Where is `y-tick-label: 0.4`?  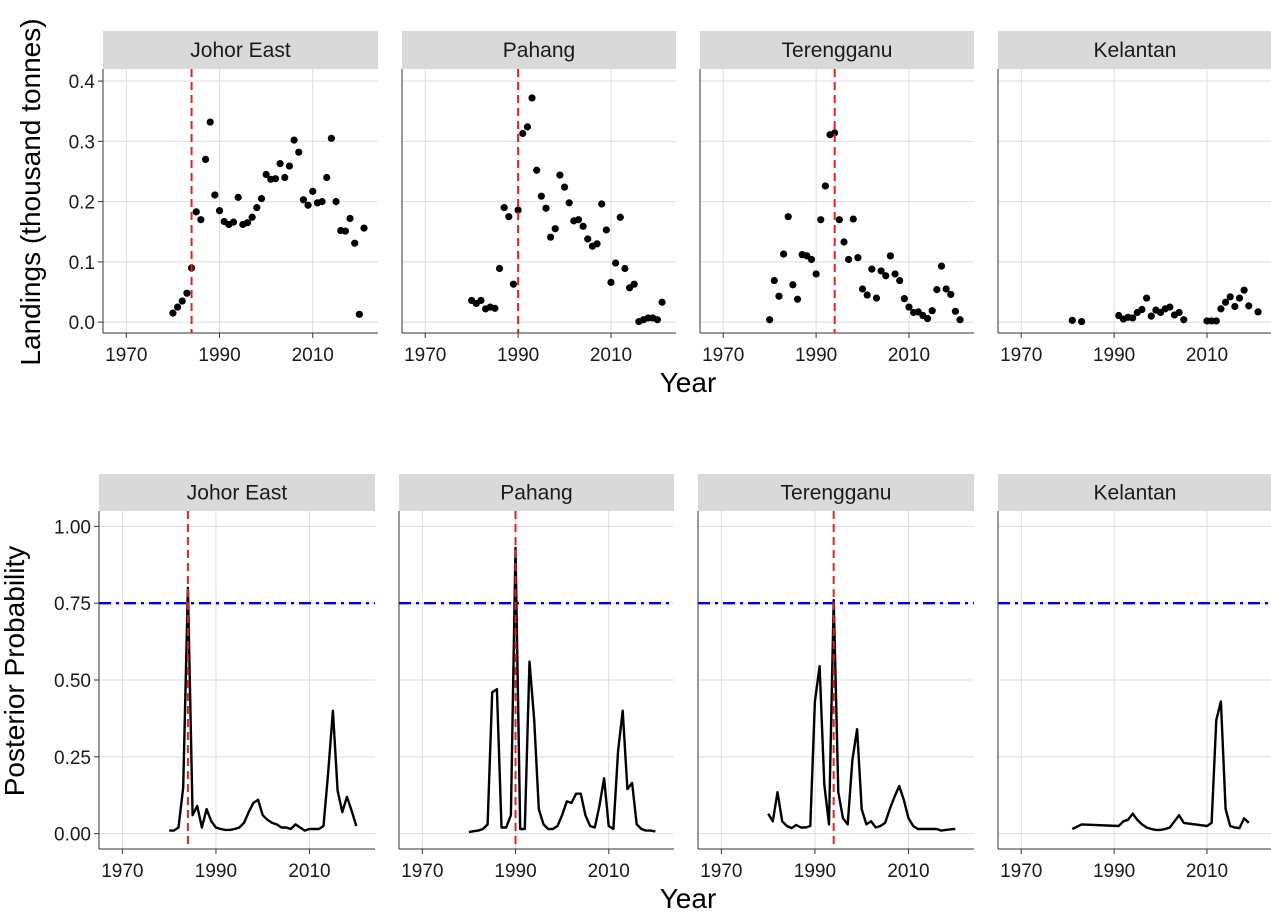 y-tick-label: 0.4 is located at coordinates (82, 82).